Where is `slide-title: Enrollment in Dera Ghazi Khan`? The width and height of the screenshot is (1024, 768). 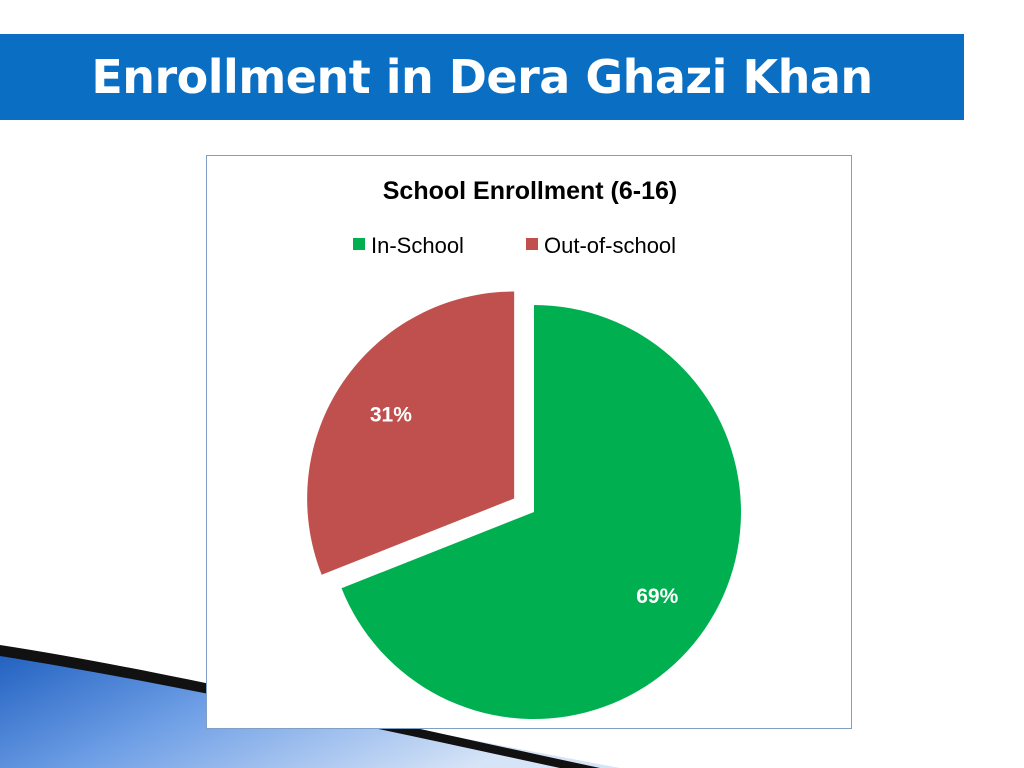 slide-title: Enrollment in Dera Ghazi Khan is located at coordinates (482, 77).